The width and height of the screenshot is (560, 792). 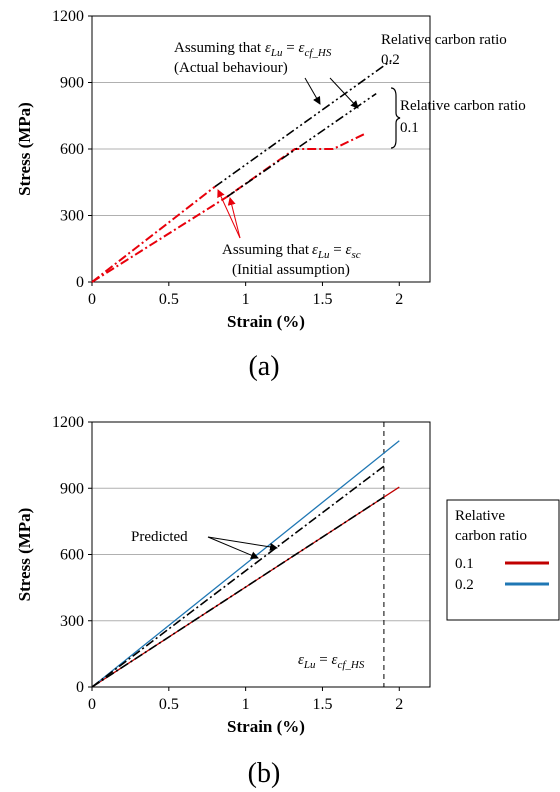 I want to click on ratio-02-label: Relative carbon ratio, so click(x=444, y=40).